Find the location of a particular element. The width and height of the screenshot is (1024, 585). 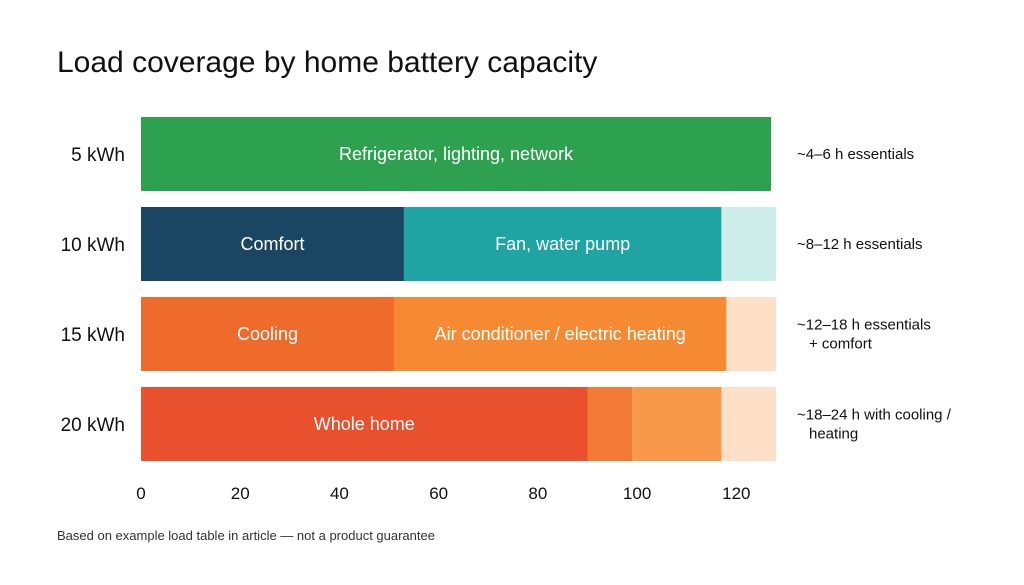

x-tick-label: 40 is located at coordinates (339, 493).